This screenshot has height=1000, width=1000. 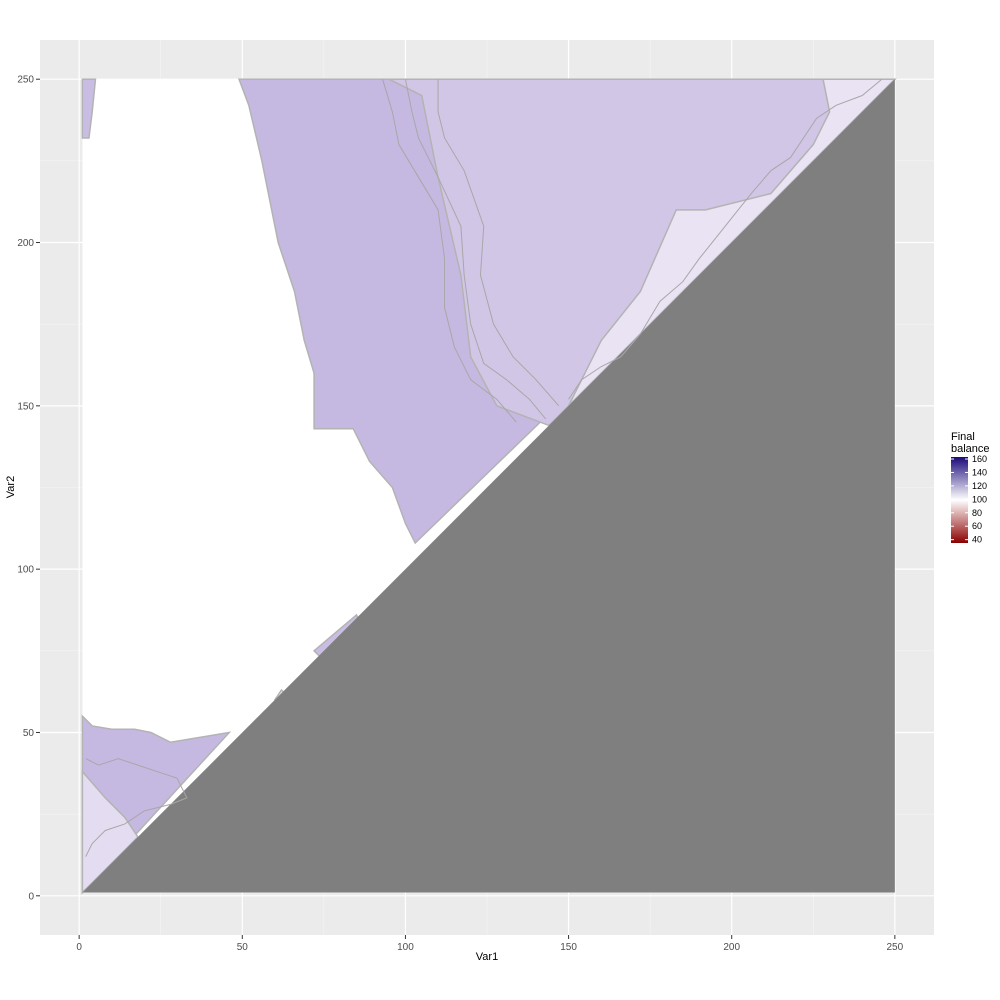 I want to click on x-tick-label: 250, so click(x=895, y=947).